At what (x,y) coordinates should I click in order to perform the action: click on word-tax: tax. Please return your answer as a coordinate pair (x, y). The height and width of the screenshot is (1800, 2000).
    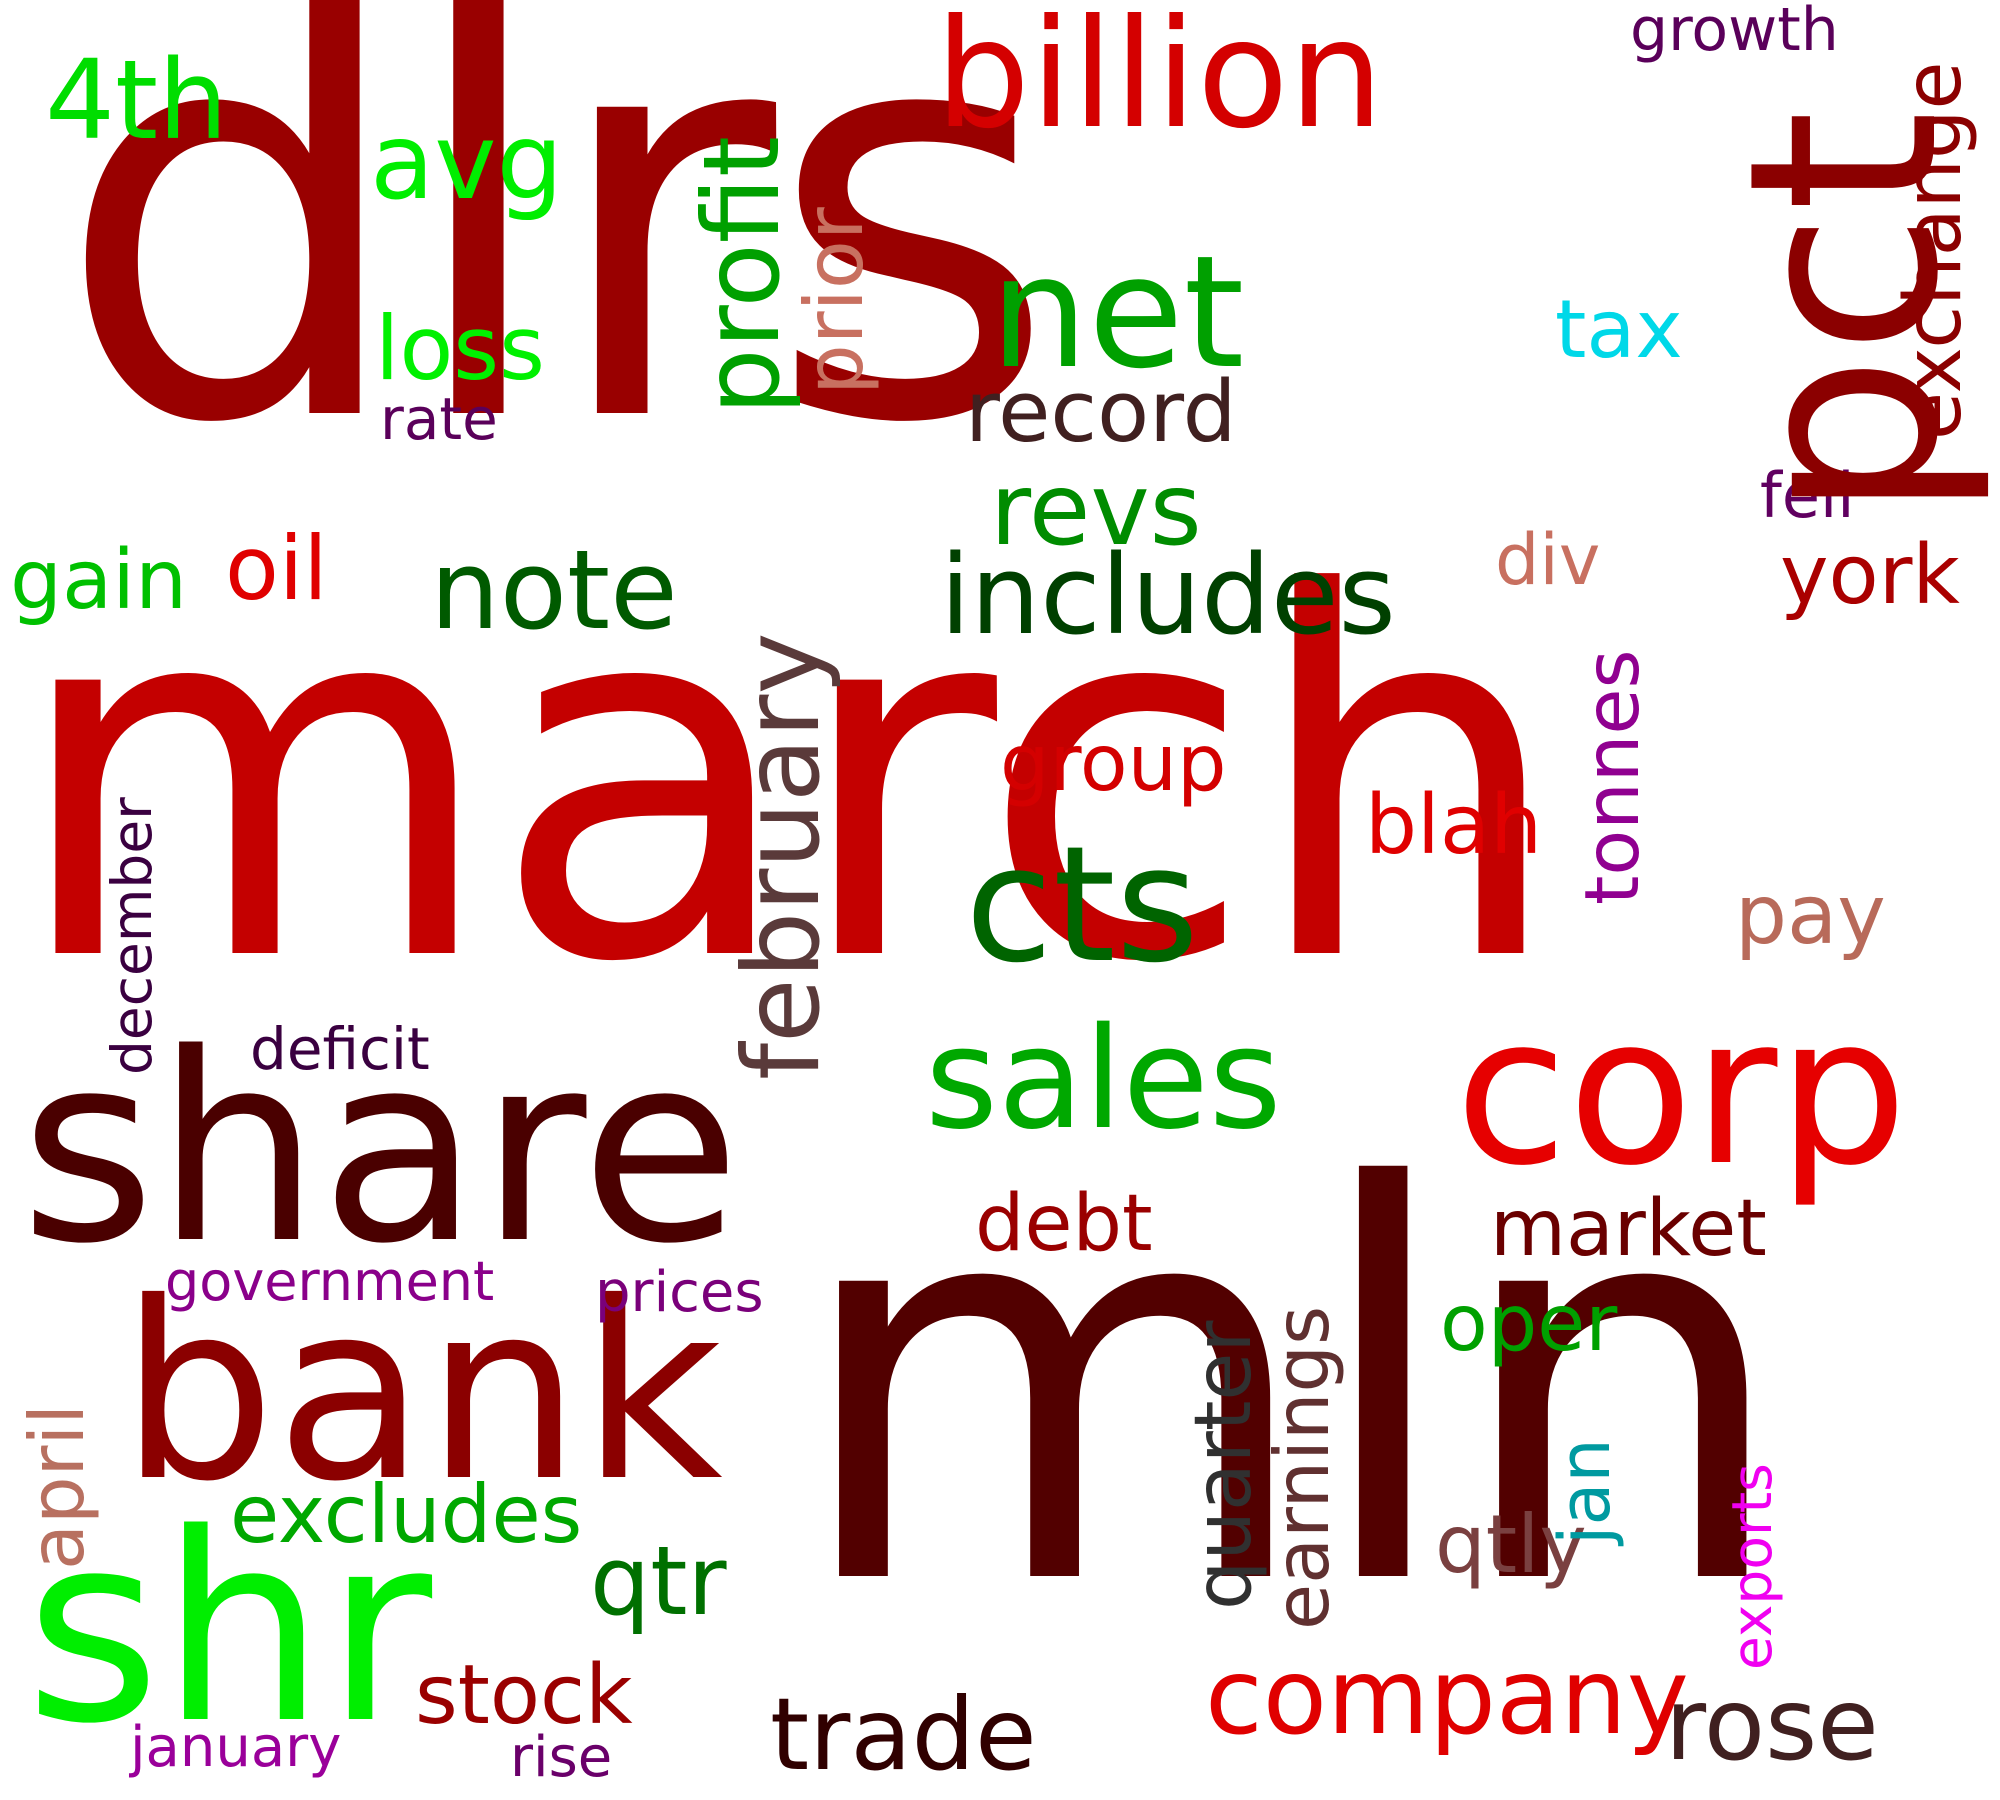
    Looking at the image, I should click on (1619, 329).